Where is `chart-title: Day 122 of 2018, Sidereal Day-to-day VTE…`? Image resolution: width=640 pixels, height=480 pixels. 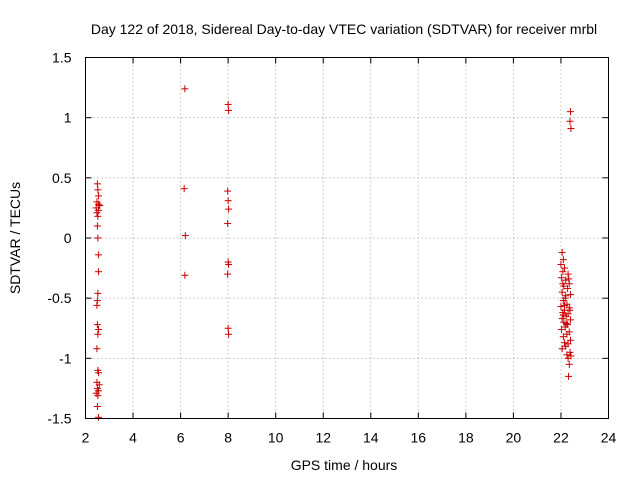 chart-title: Day 122 of 2018, Sidereal Day-to-day VTE… is located at coordinates (344, 29).